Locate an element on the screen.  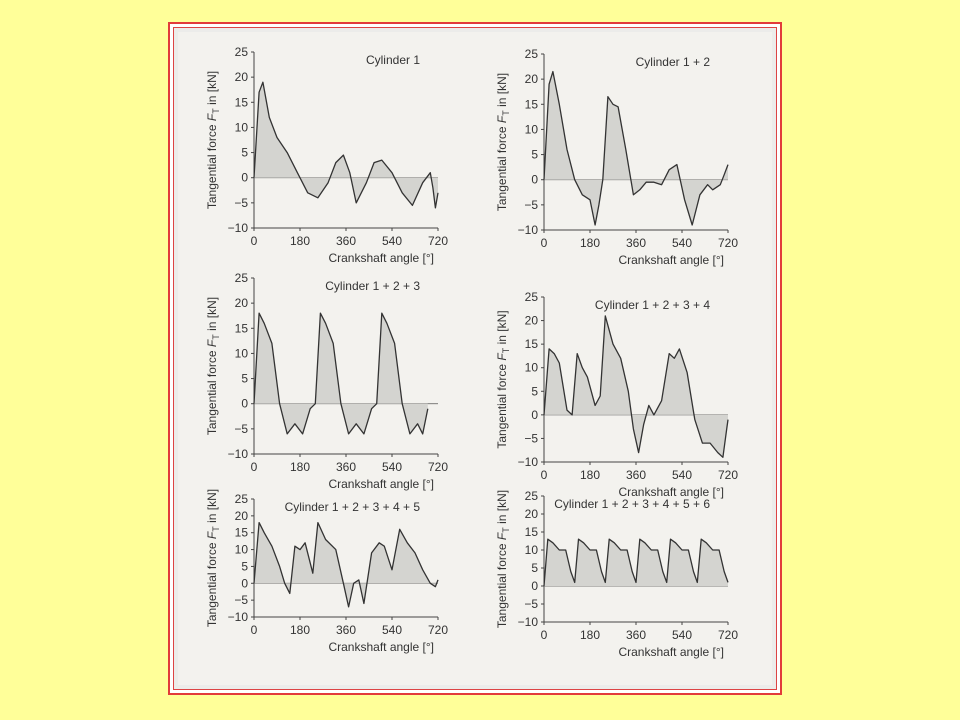
chart-title: Cylinder 1 + 2 is located at coordinates (673, 62).